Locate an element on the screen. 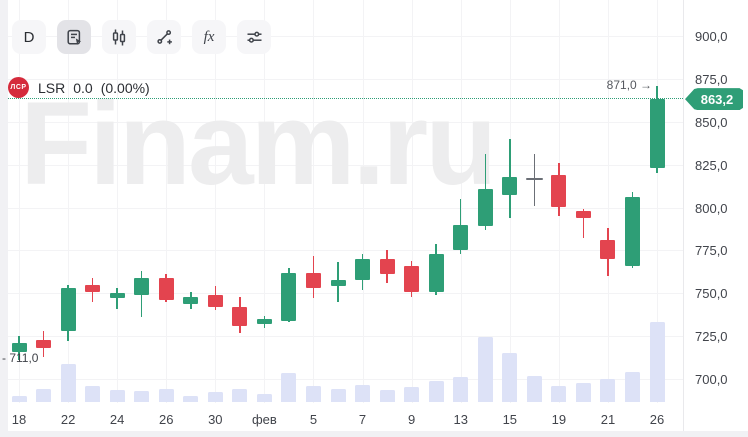 The width and height of the screenshot is (748, 437). indicators-button: fx is located at coordinates (209, 37).